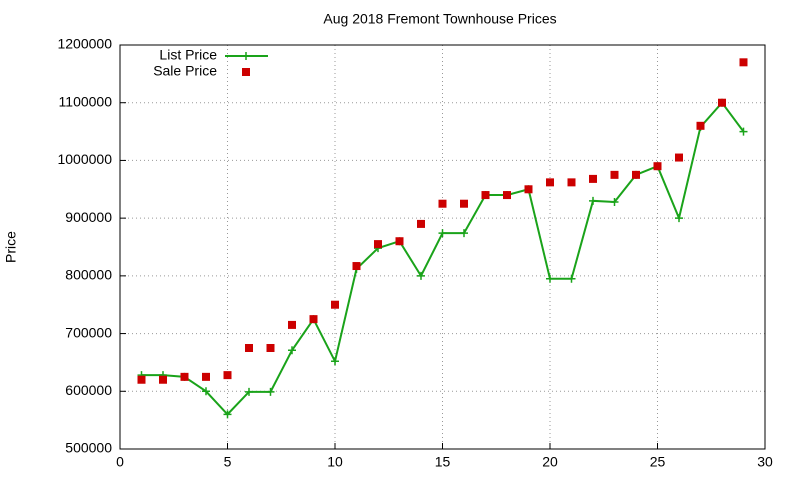  I want to click on legend-label: List Price, so click(188, 55).